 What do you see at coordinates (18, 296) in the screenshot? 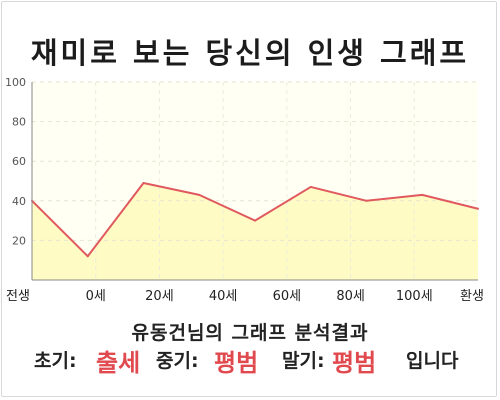
I see `x-tick-label: 전생` at bounding box center [18, 296].